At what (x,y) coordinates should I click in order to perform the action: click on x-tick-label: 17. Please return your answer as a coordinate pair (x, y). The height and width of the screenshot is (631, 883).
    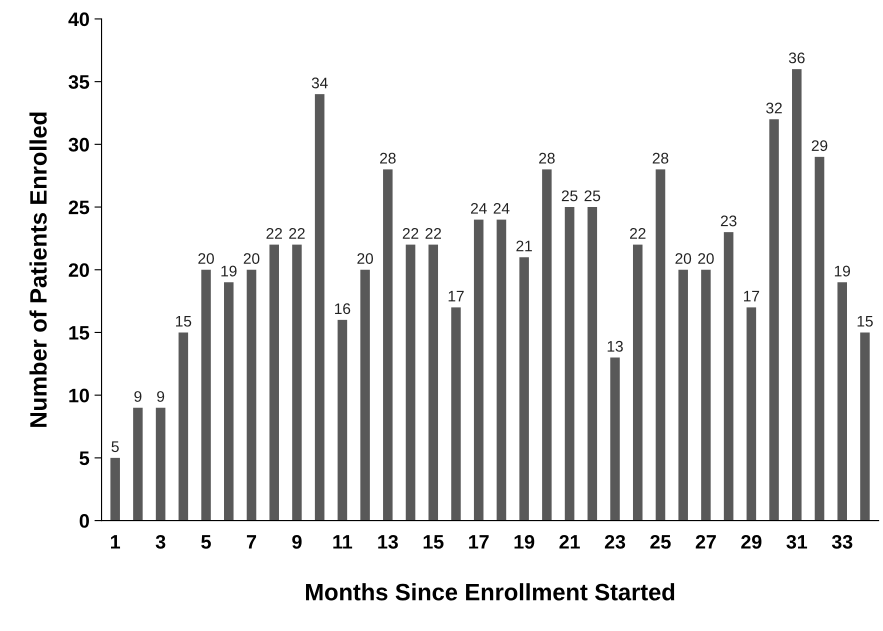
    Looking at the image, I should click on (479, 542).